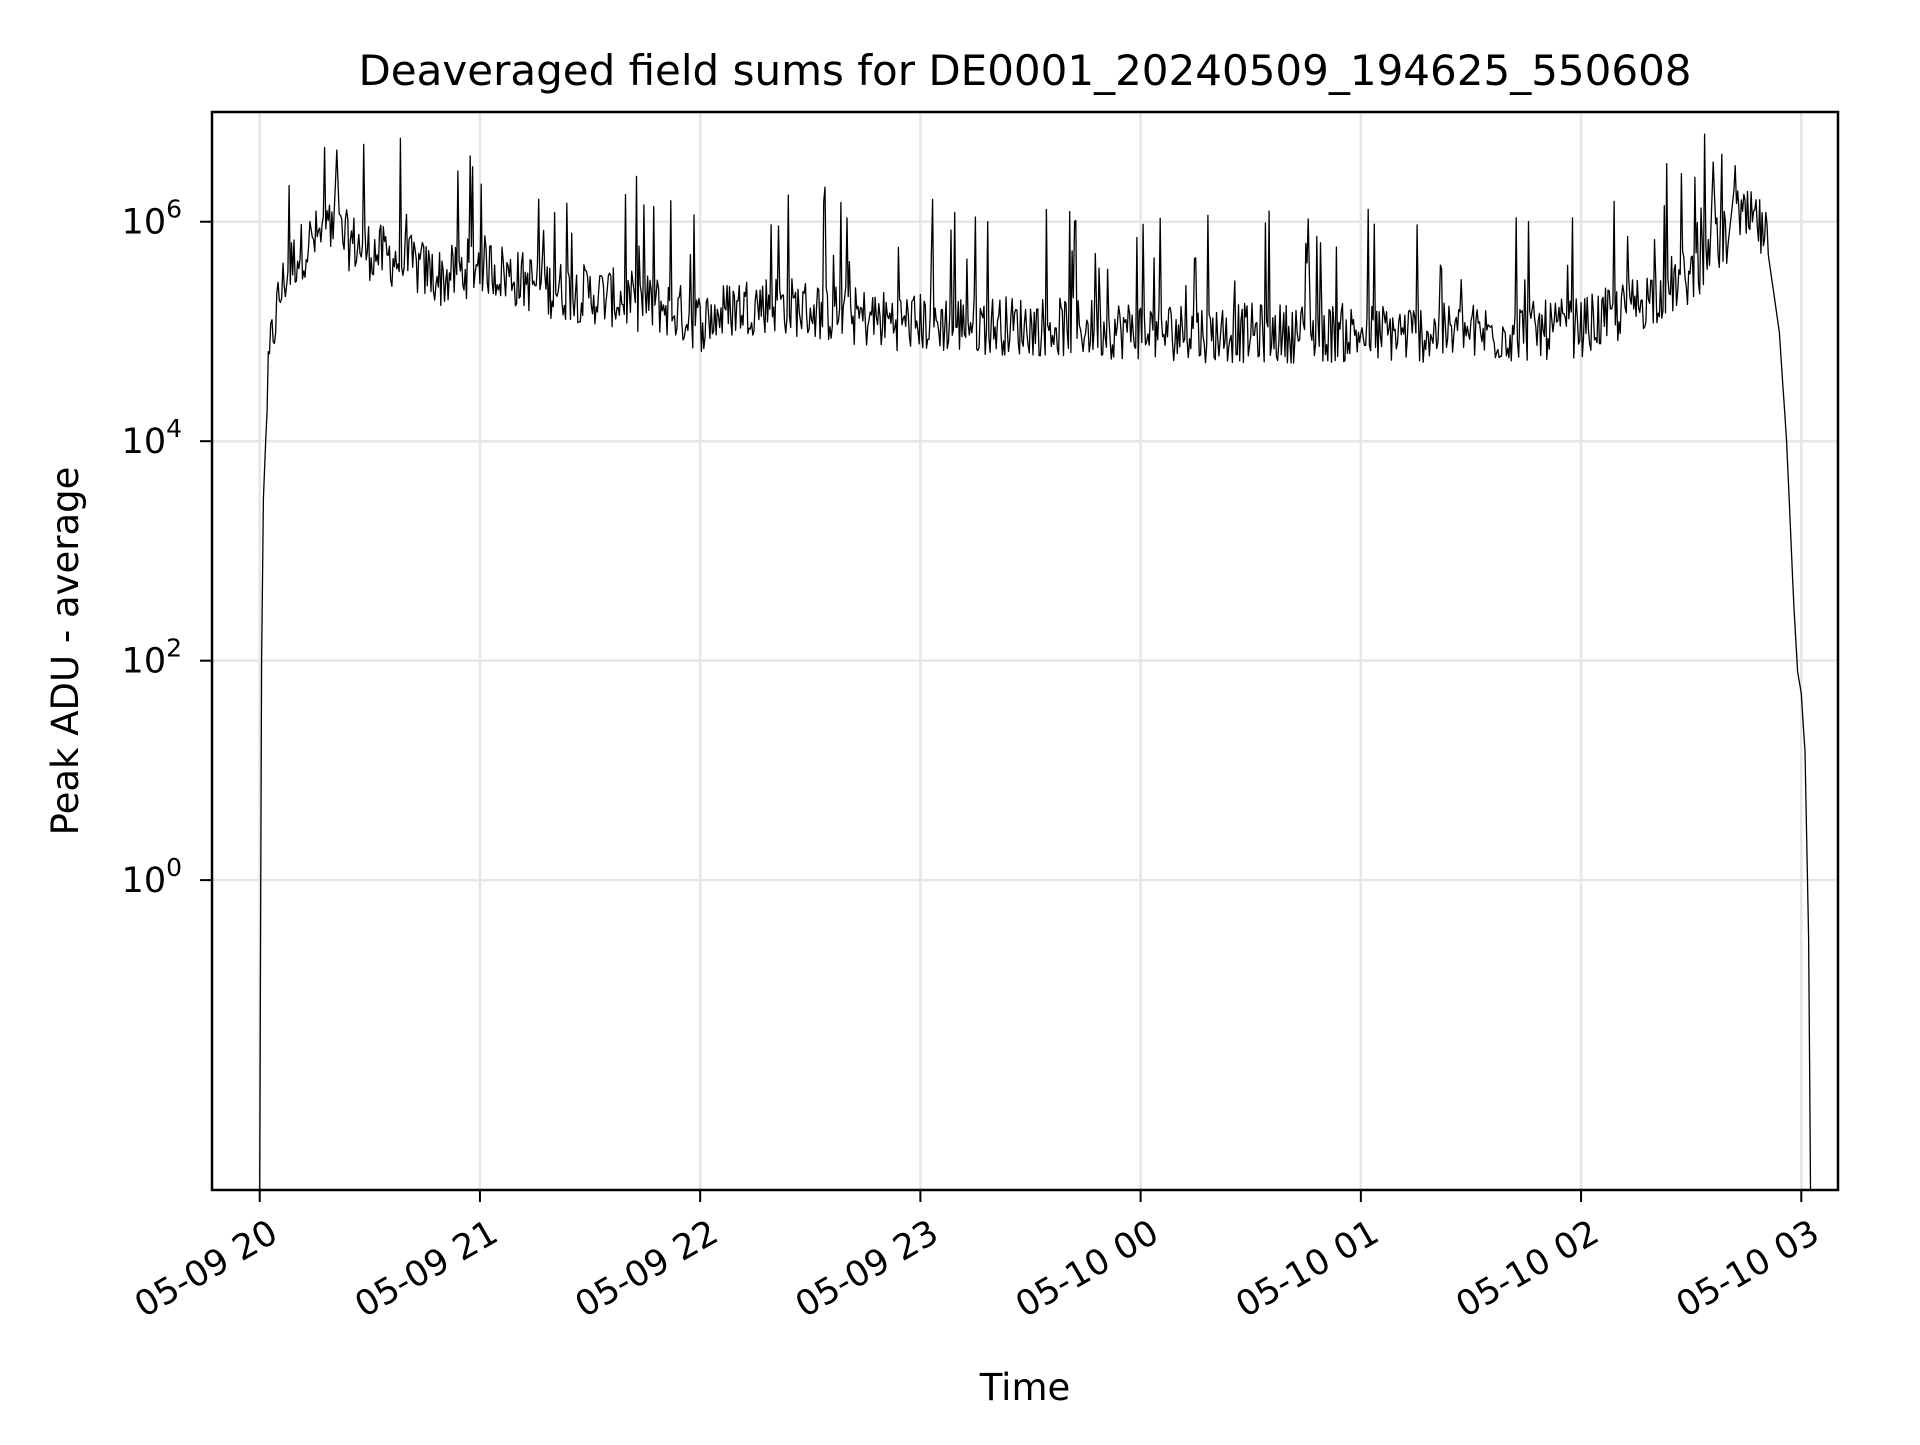 This screenshot has width=1920, height=1445. What do you see at coordinates (152, 219) in the screenshot?
I see `y-tick-label: 10⁶` at bounding box center [152, 219].